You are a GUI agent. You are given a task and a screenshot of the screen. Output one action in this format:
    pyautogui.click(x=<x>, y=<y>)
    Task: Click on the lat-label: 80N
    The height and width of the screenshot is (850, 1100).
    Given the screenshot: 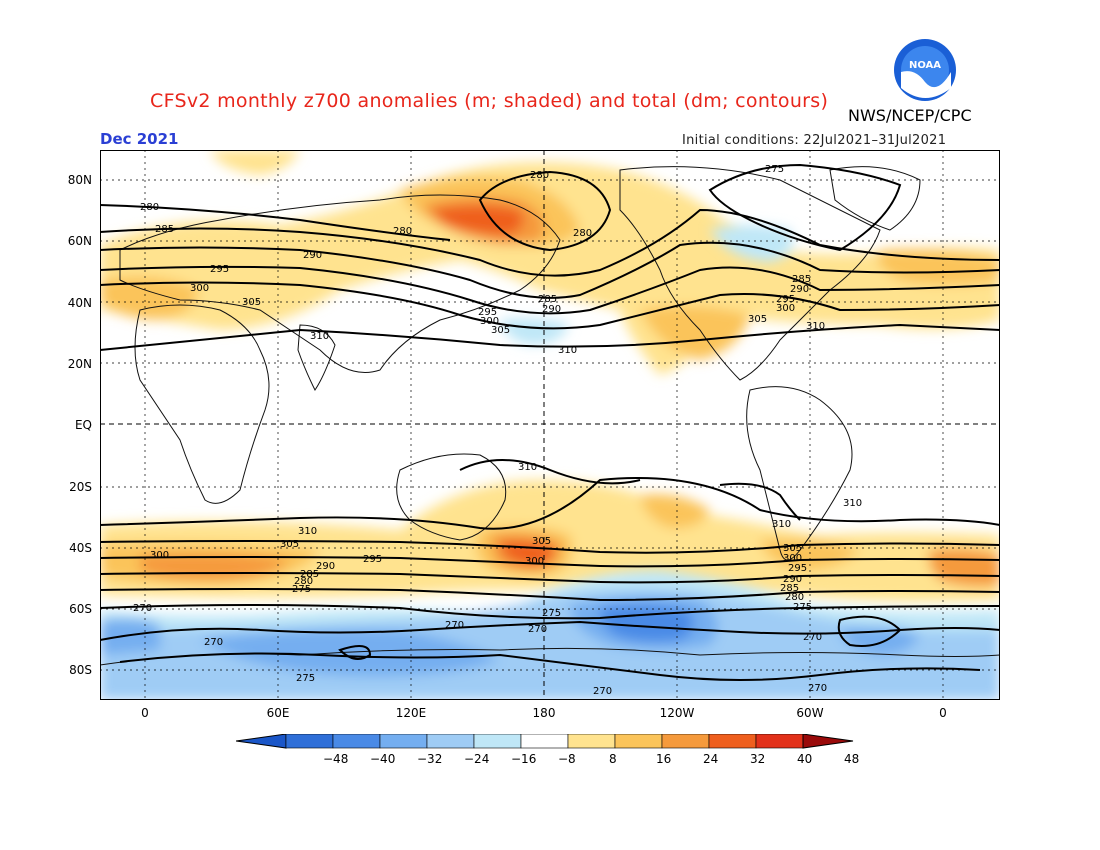 What is the action you would take?
    pyautogui.click(x=79, y=180)
    